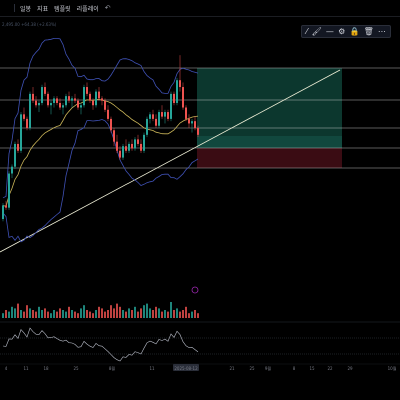 The image size is (400, 400). Describe the element at coordinates (381, 31) in the screenshot. I see `more-icon: ⋯` at that location.